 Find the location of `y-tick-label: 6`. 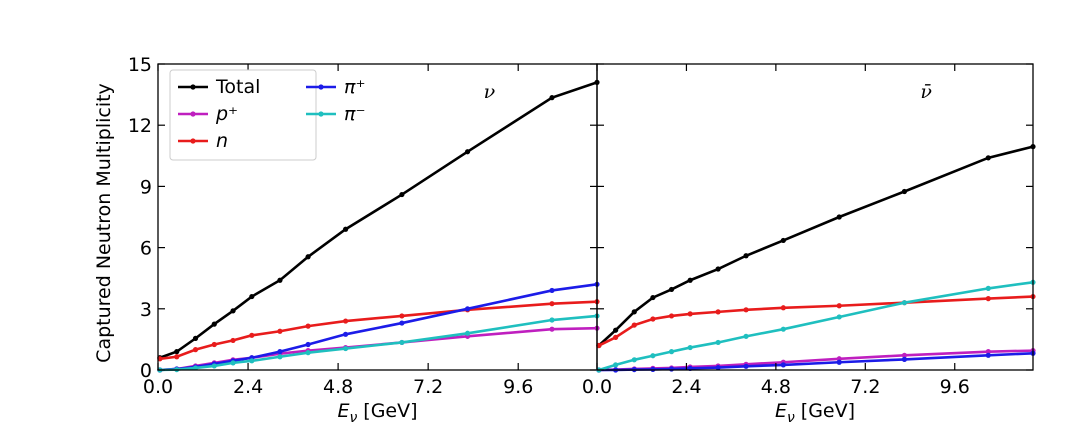

y-tick-label: 6 is located at coordinates (146, 249).